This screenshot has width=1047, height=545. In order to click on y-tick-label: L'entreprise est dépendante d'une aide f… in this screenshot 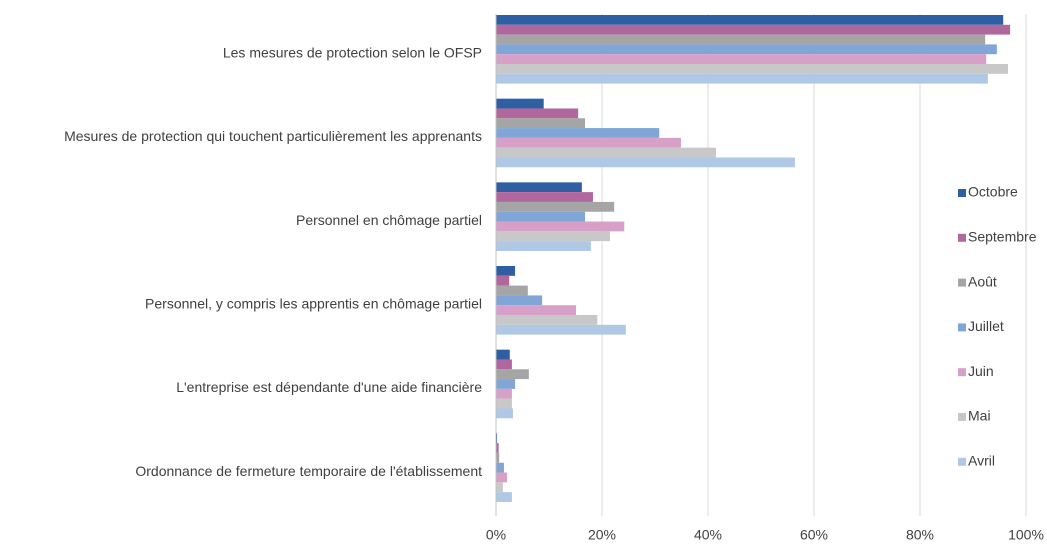, I will do `click(329, 387)`.